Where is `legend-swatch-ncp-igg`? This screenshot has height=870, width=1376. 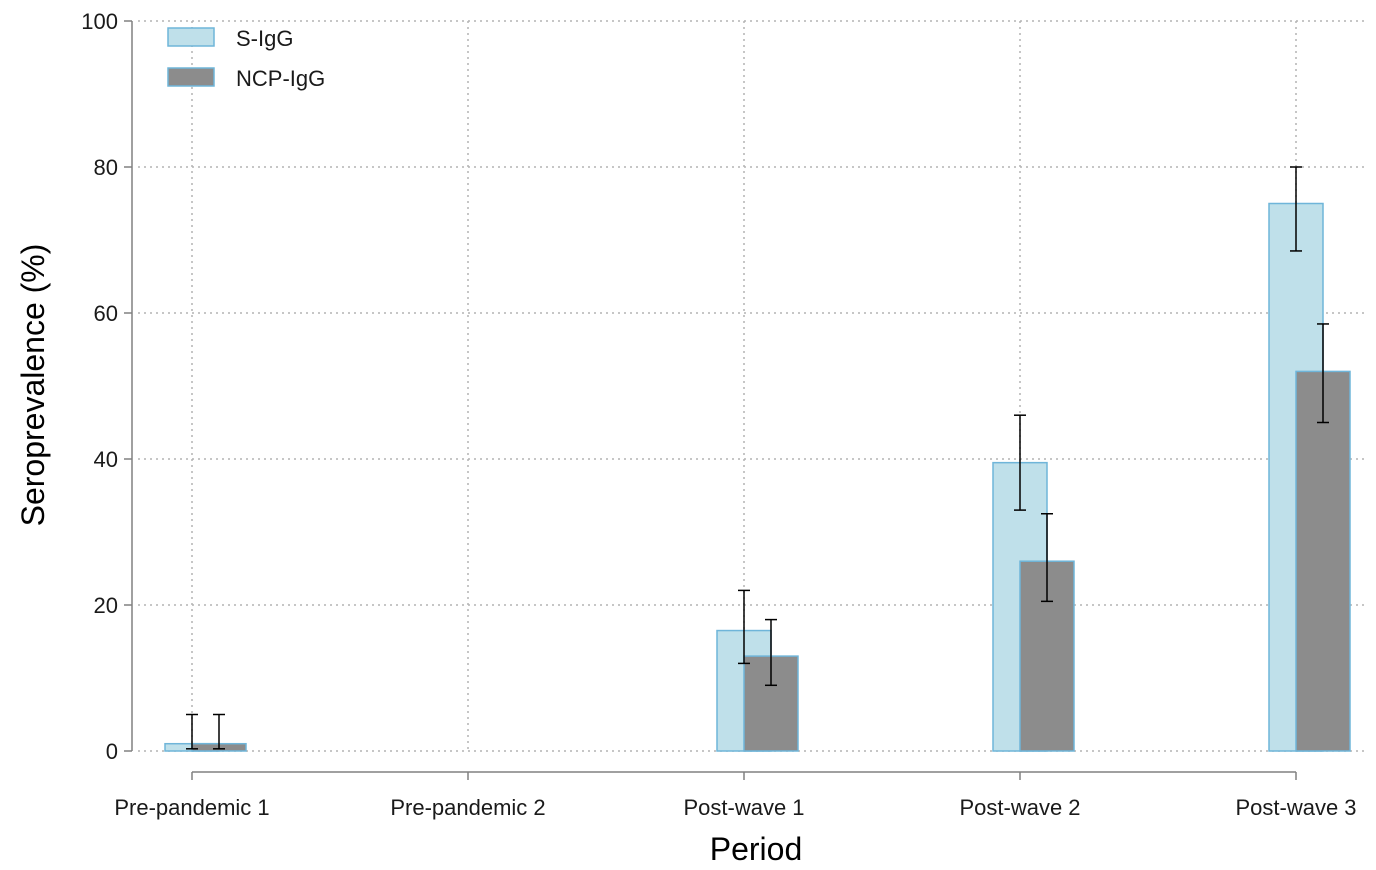
legend-swatch-ncp-igg is located at coordinates (191, 77).